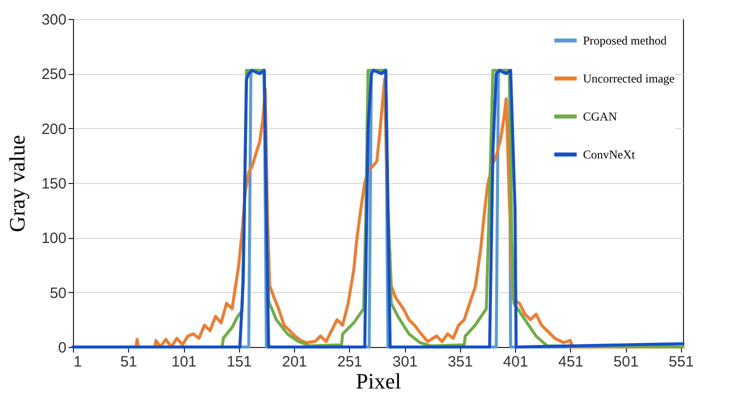  Describe the element at coordinates (58, 293) in the screenshot. I see `y-tick-label: 50` at that location.